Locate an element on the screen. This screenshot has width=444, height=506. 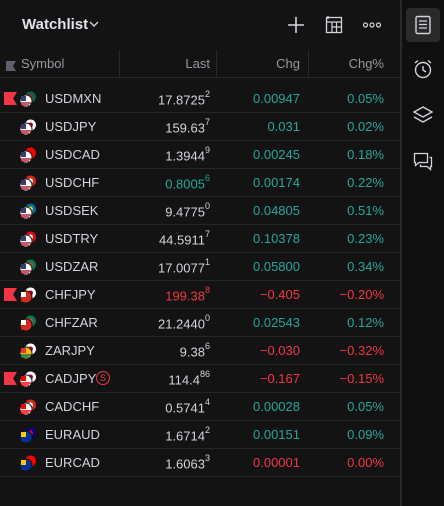
last-price: 21.24400 is located at coordinates (183, 322).